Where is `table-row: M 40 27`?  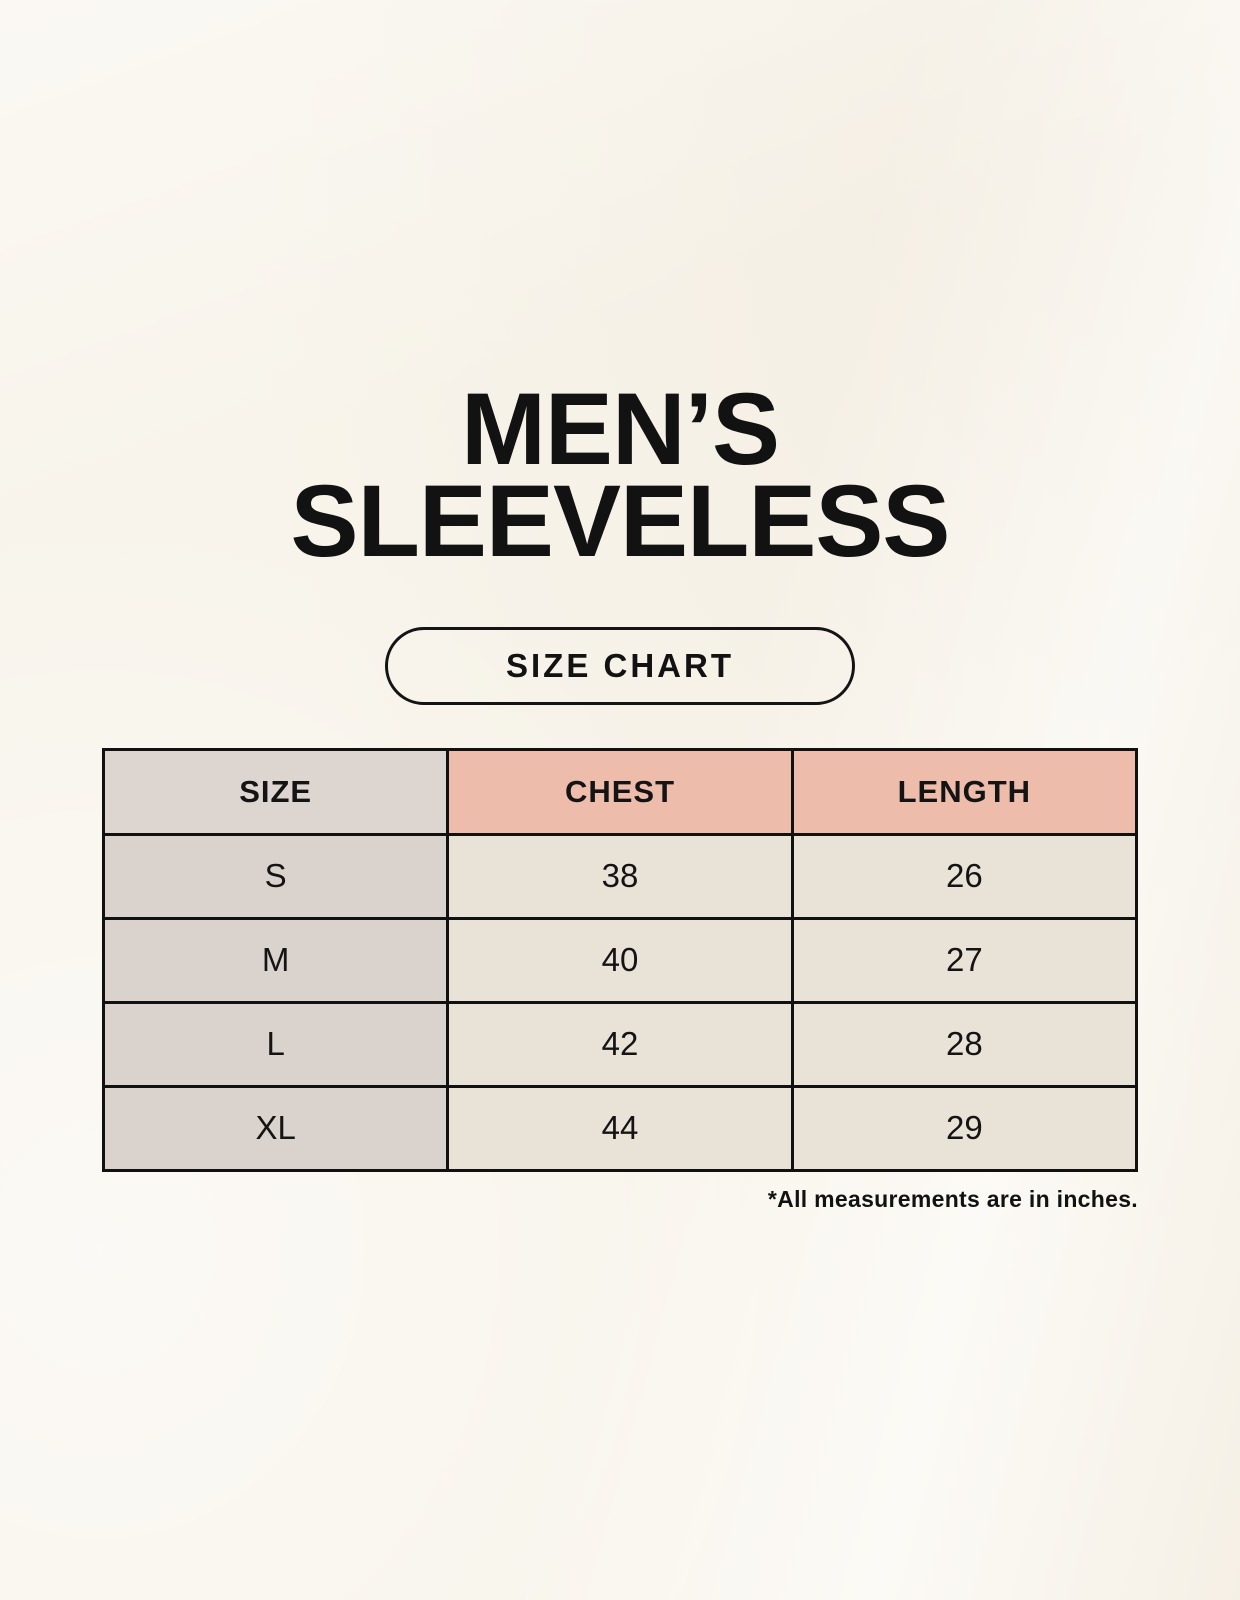 table-row: M 40 27 is located at coordinates (620, 960).